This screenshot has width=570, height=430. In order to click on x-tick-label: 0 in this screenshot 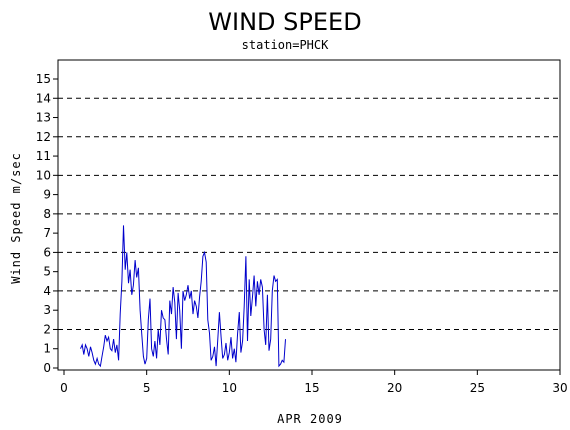, I will do `click(64, 388)`.